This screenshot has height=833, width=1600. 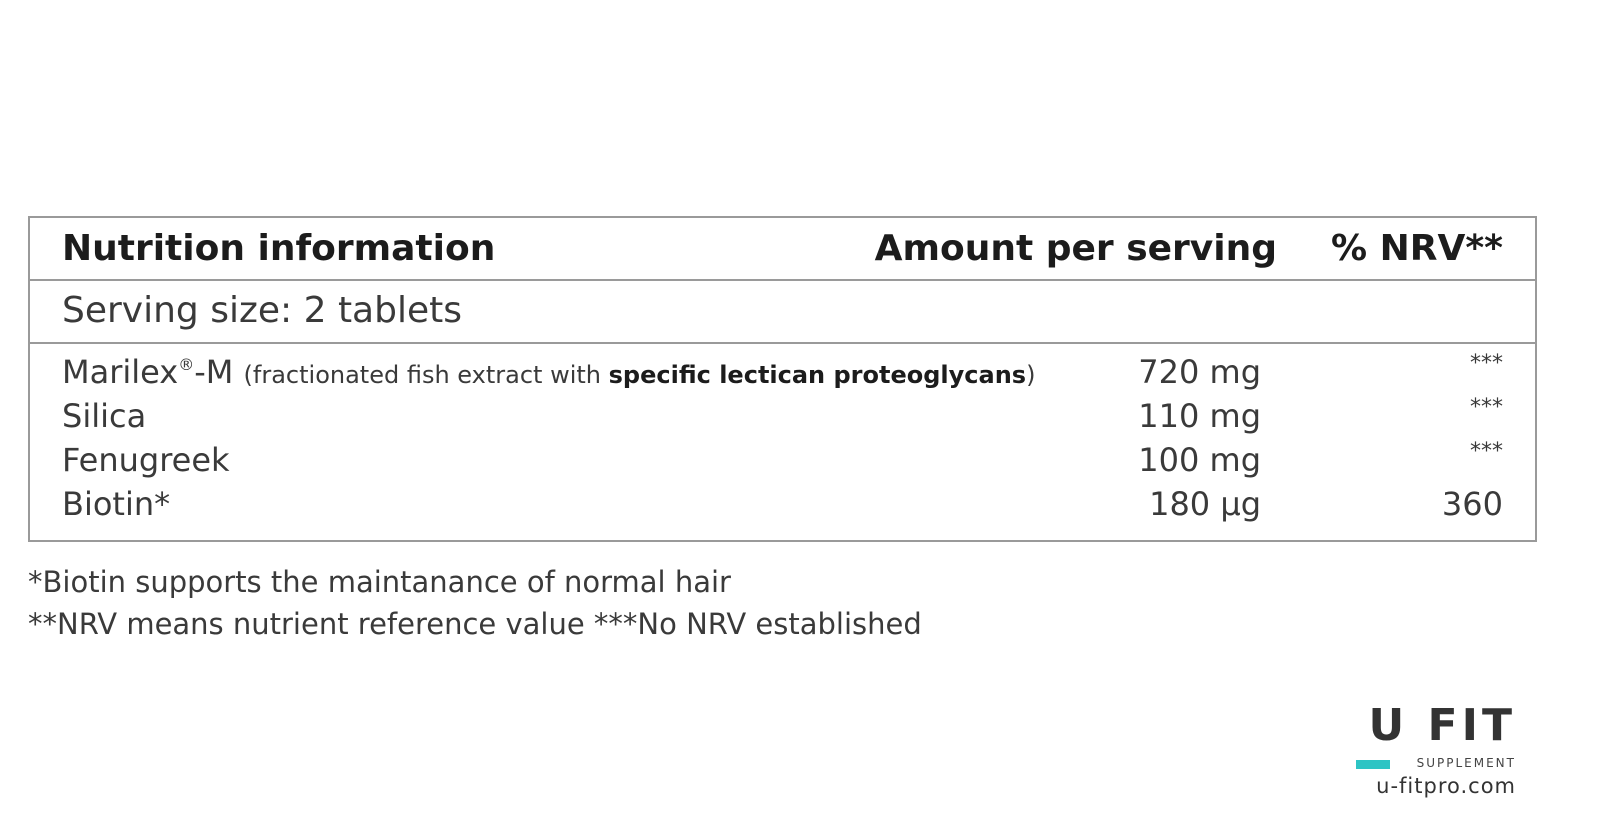 I want to click on ingredient-name: Silica, so click(x=104, y=416).